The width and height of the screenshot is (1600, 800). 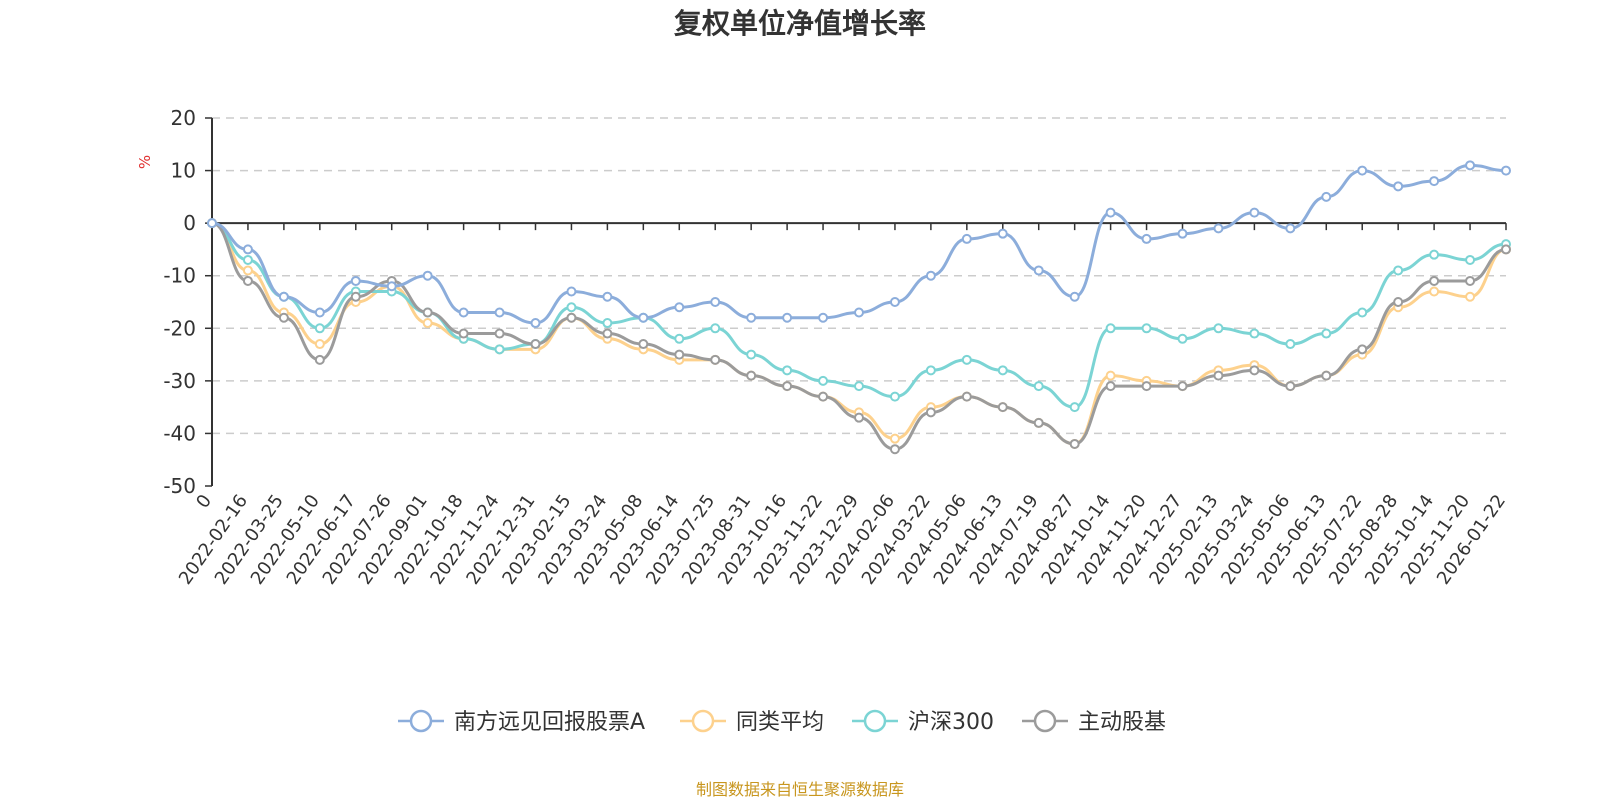 I want to click on y-tick-label: -20, so click(x=179, y=328).